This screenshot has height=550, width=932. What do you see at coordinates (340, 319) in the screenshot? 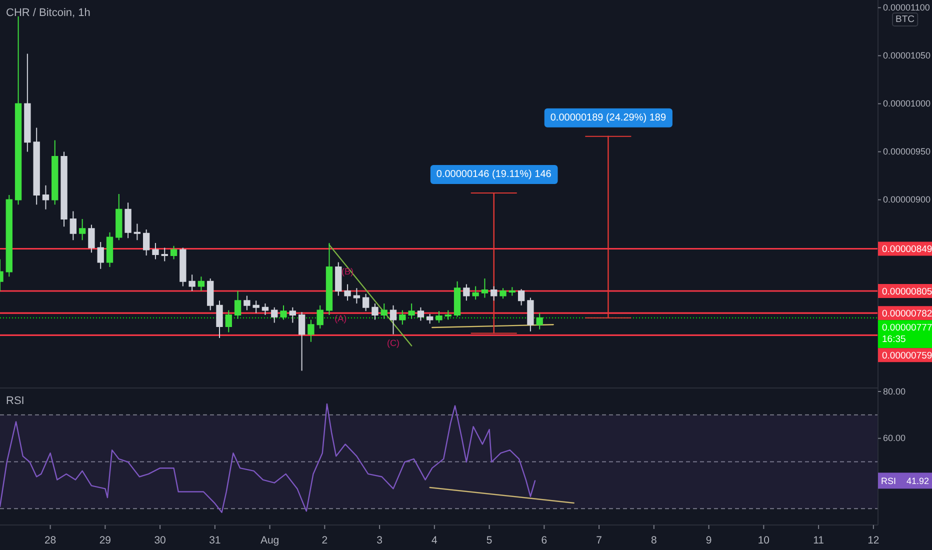
I see `annotation: (A)` at bounding box center [340, 319].